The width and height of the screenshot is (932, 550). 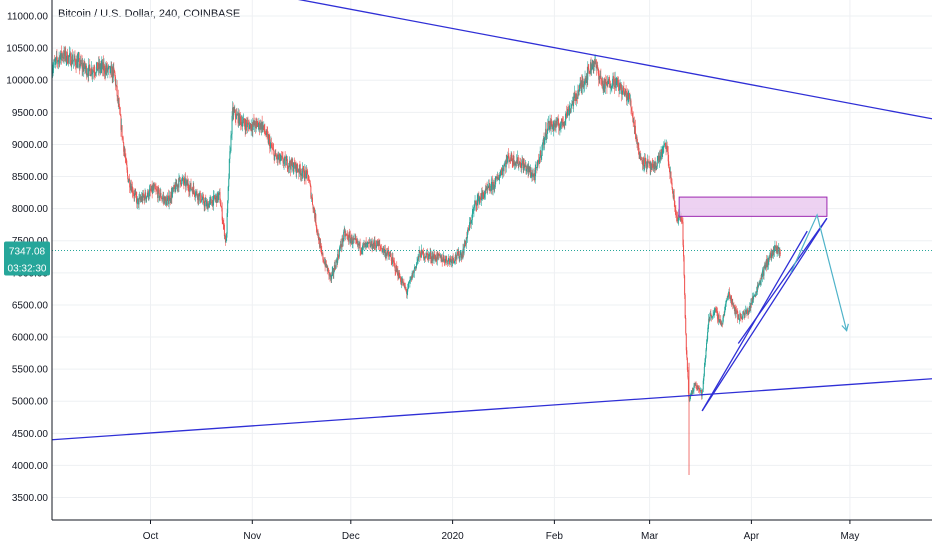 What do you see at coordinates (753, 206) in the screenshot?
I see `resistance-zone` at bounding box center [753, 206].